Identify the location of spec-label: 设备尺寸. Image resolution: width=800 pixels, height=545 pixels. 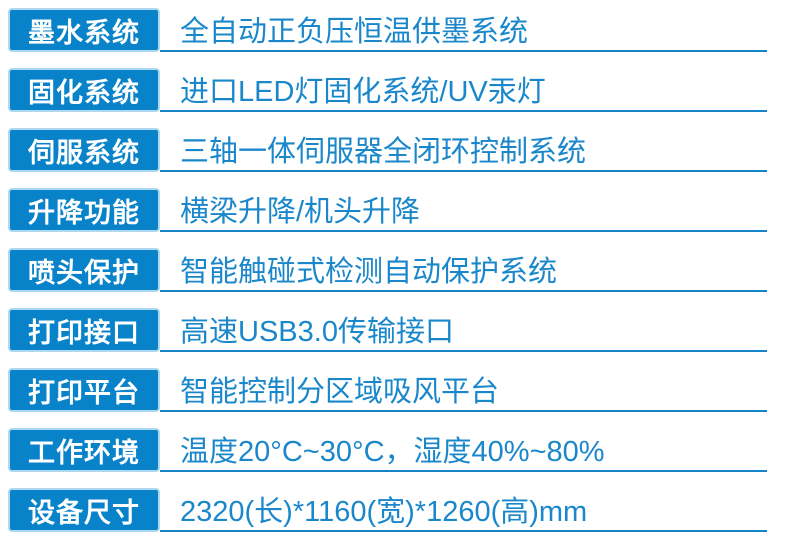
(84, 510).